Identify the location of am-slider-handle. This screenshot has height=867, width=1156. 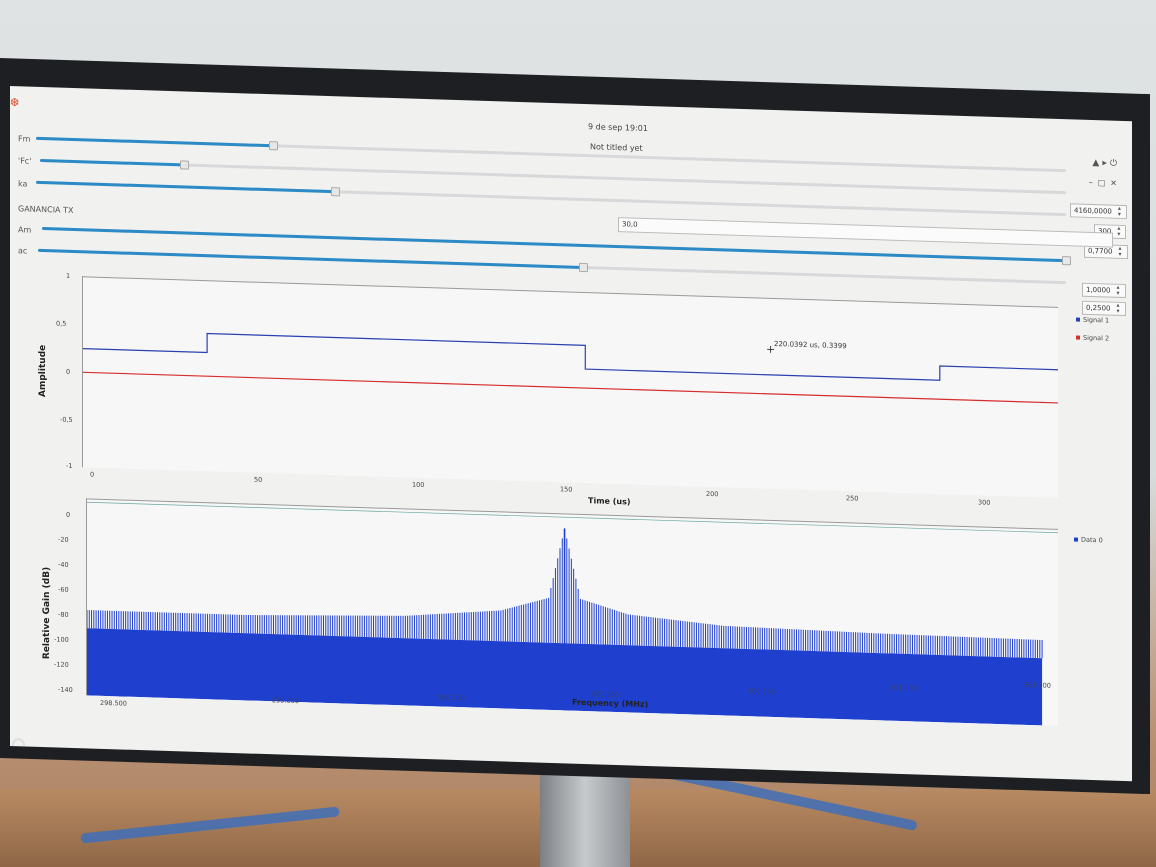
(1066, 261).